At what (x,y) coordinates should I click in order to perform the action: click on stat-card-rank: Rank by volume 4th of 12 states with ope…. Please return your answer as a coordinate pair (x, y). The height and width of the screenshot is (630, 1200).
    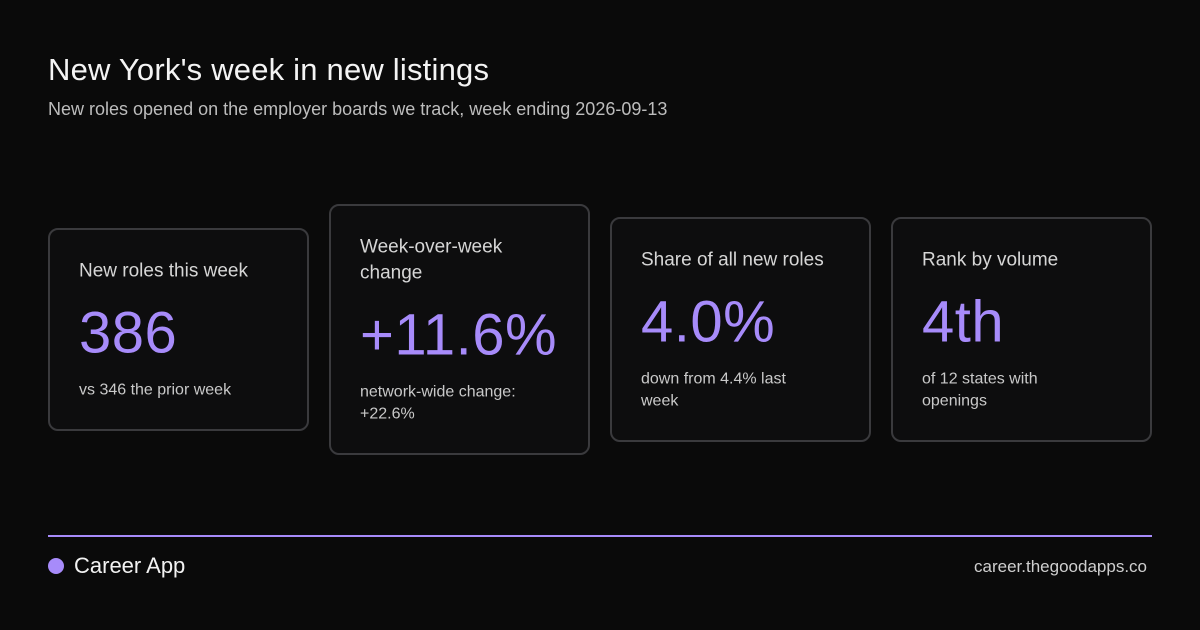
    Looking at the image, I should click on (1021, 329).